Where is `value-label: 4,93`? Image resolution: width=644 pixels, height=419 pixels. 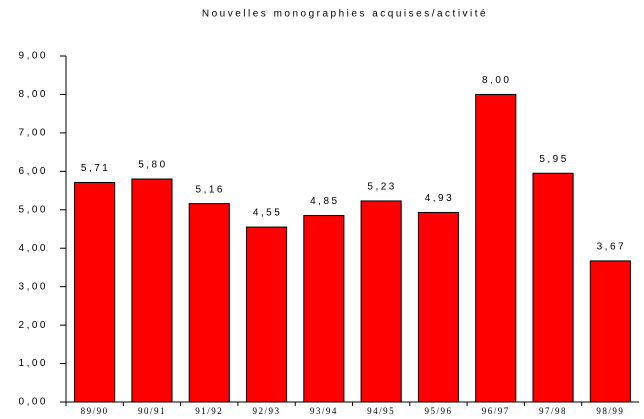
value-label: 4,93 is located at coordinates (439, 198).